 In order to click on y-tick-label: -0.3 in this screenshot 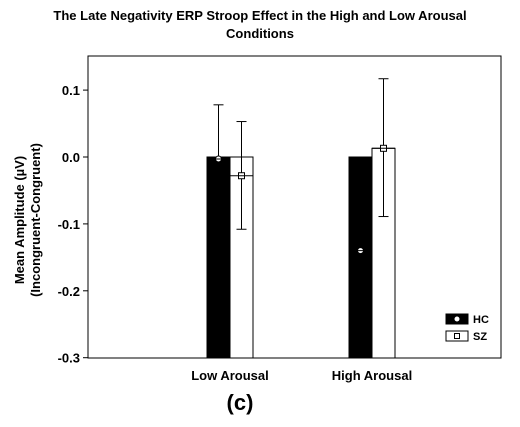, I will do `click(69, 358)`.